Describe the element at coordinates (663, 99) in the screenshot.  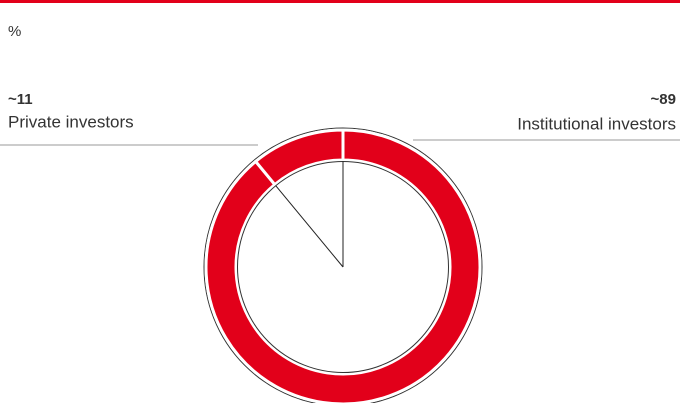
I see `value-label: ~89` at that location.